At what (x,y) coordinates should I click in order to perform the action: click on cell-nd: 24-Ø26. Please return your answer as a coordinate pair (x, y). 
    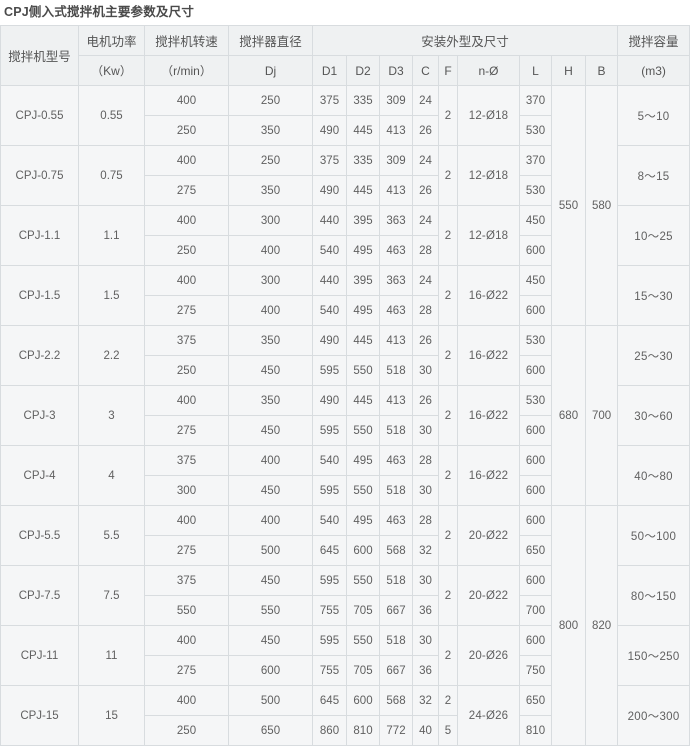
    Looking at the image, I should click on (489, 716).